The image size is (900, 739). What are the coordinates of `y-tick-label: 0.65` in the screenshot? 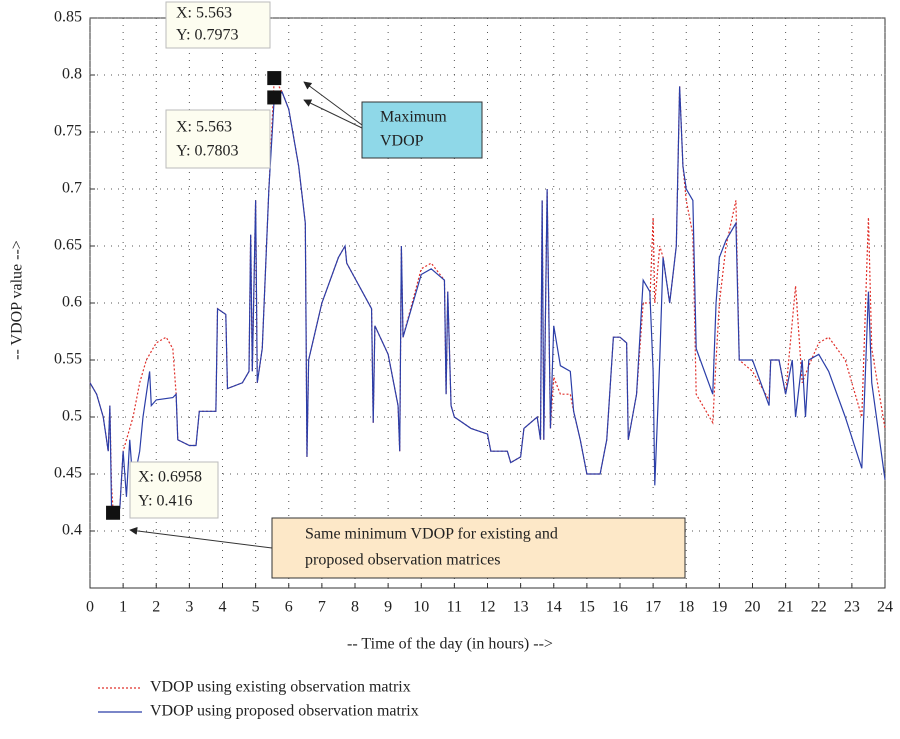 It's located at (68, 245).